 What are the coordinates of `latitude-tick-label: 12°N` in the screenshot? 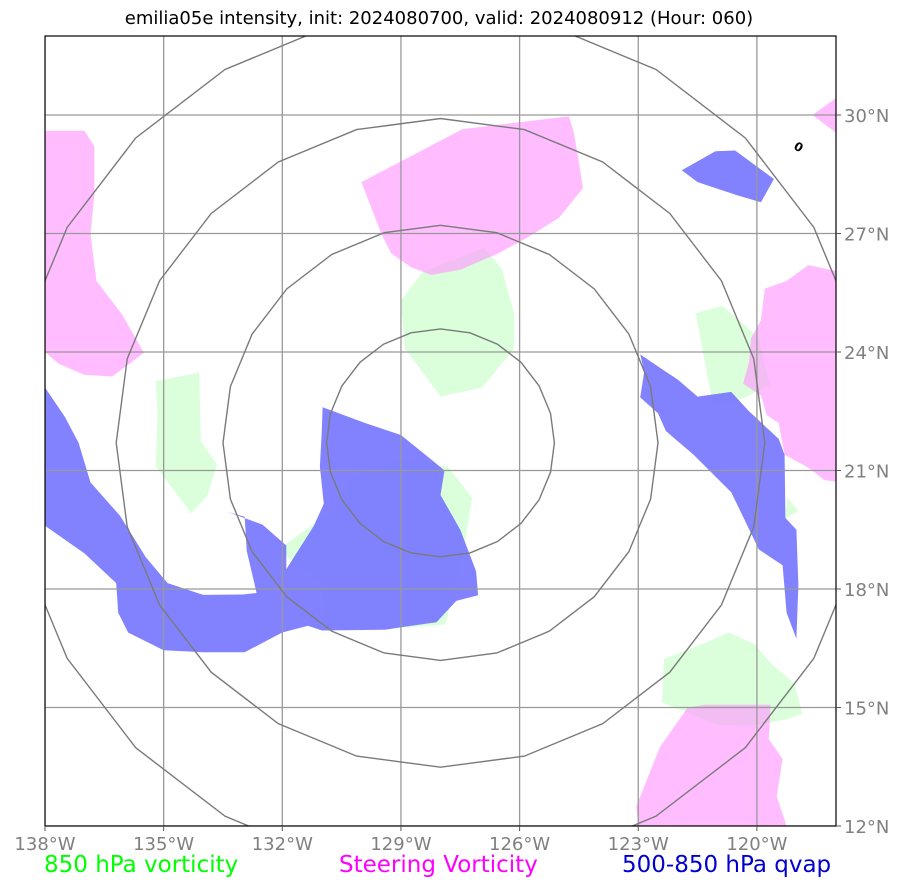 It's located at (866, 827).